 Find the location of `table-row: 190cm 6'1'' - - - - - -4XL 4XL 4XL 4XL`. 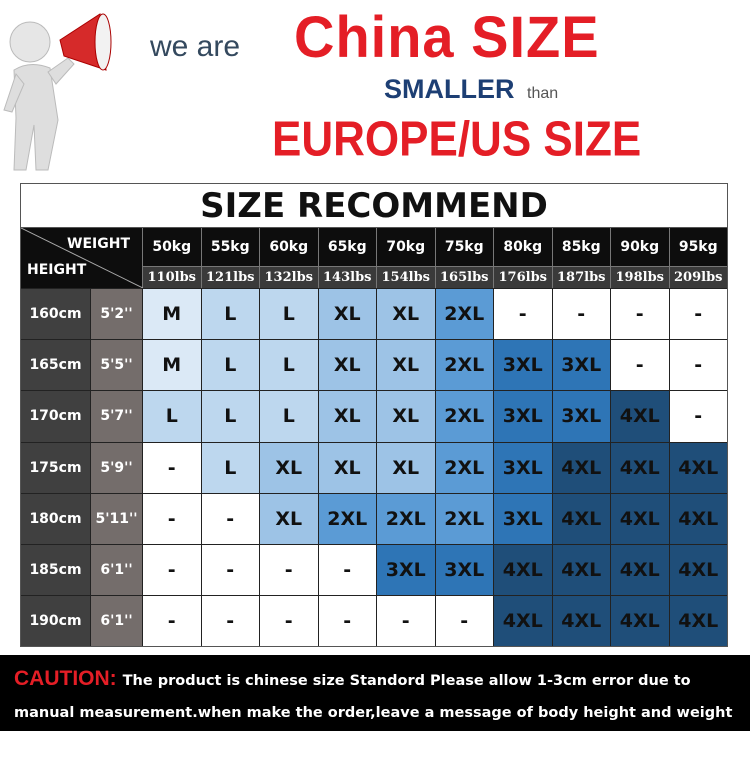

table-row: 190cm 6'1'' - - - - - -4XL 4XL 4XL 4XL is located at coordinates (374, 621).